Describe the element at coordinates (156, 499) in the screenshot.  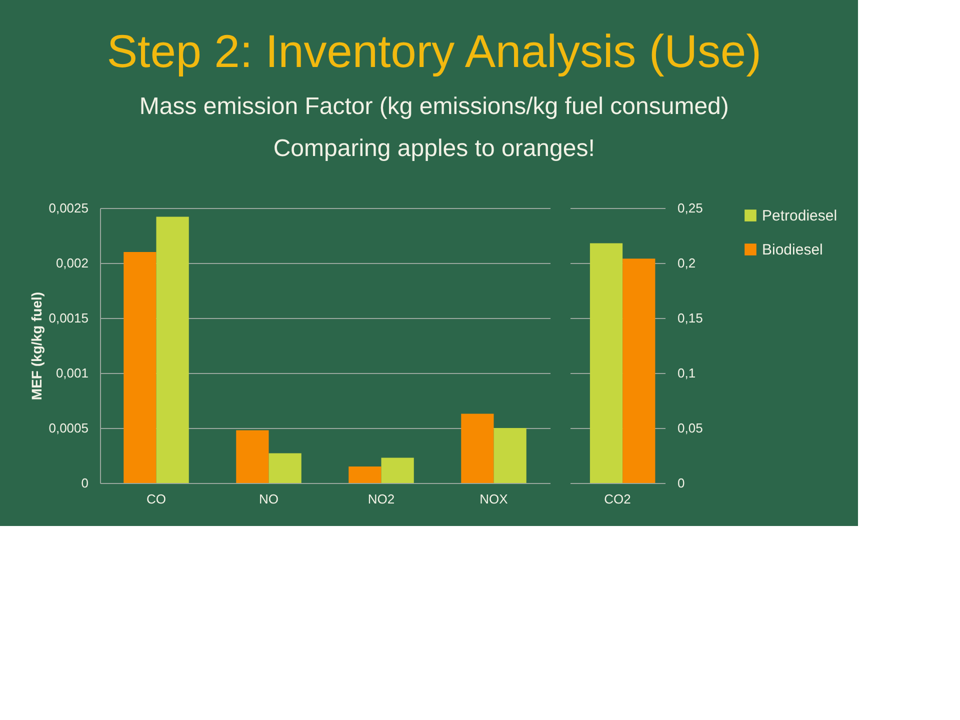
I see `x-tick-label: CO` at that location.